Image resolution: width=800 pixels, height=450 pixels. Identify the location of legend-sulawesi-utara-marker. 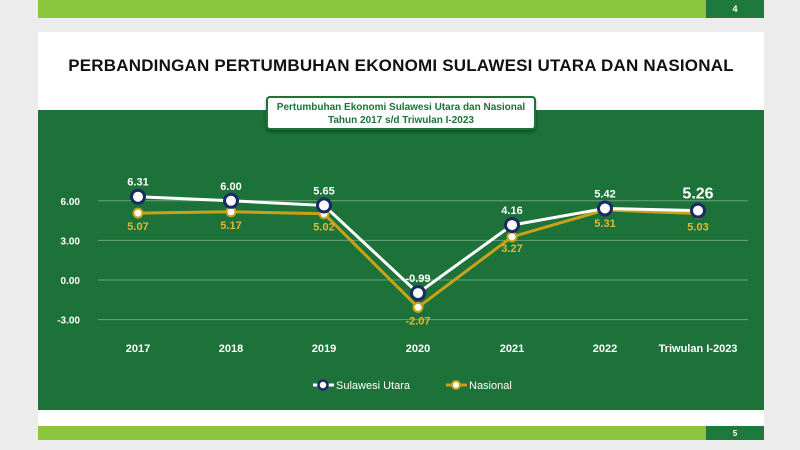
(323, 385).